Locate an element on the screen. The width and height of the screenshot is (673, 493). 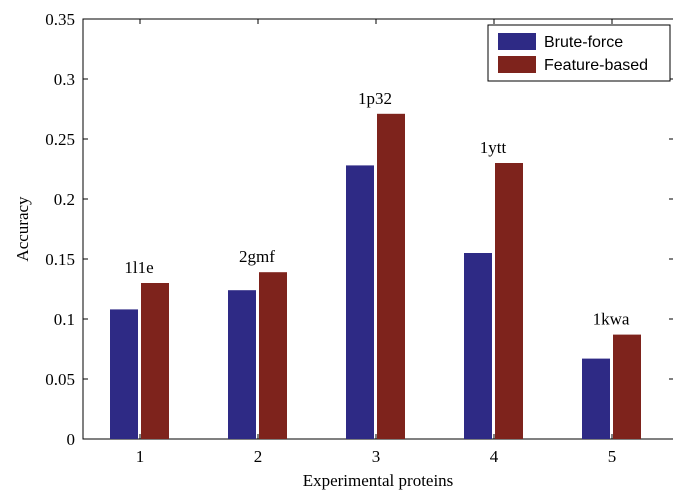
x-tick-label: 3 is located at coordinates (376, 456).